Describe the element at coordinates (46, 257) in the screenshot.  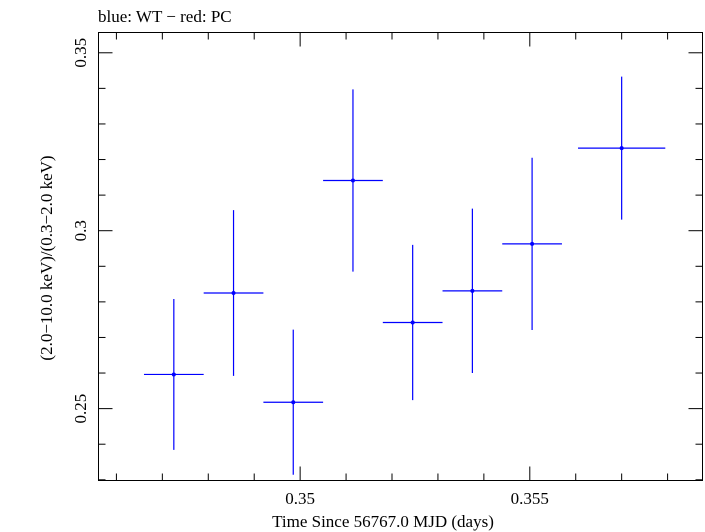
I see `y-axis-label: (2.0−10.0 keV)/(0.3−2.0 keV)` at that location.